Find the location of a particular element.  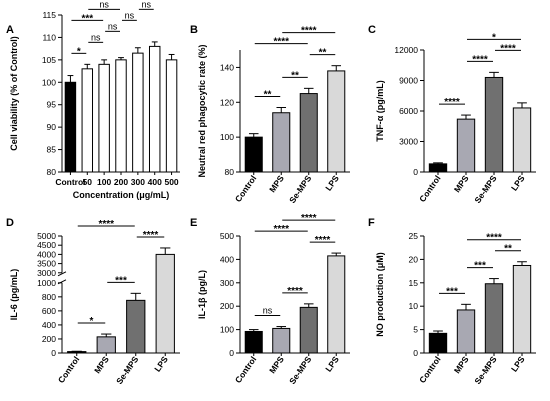

y-tick-label: 4000 is located at coordinates (46, 254).